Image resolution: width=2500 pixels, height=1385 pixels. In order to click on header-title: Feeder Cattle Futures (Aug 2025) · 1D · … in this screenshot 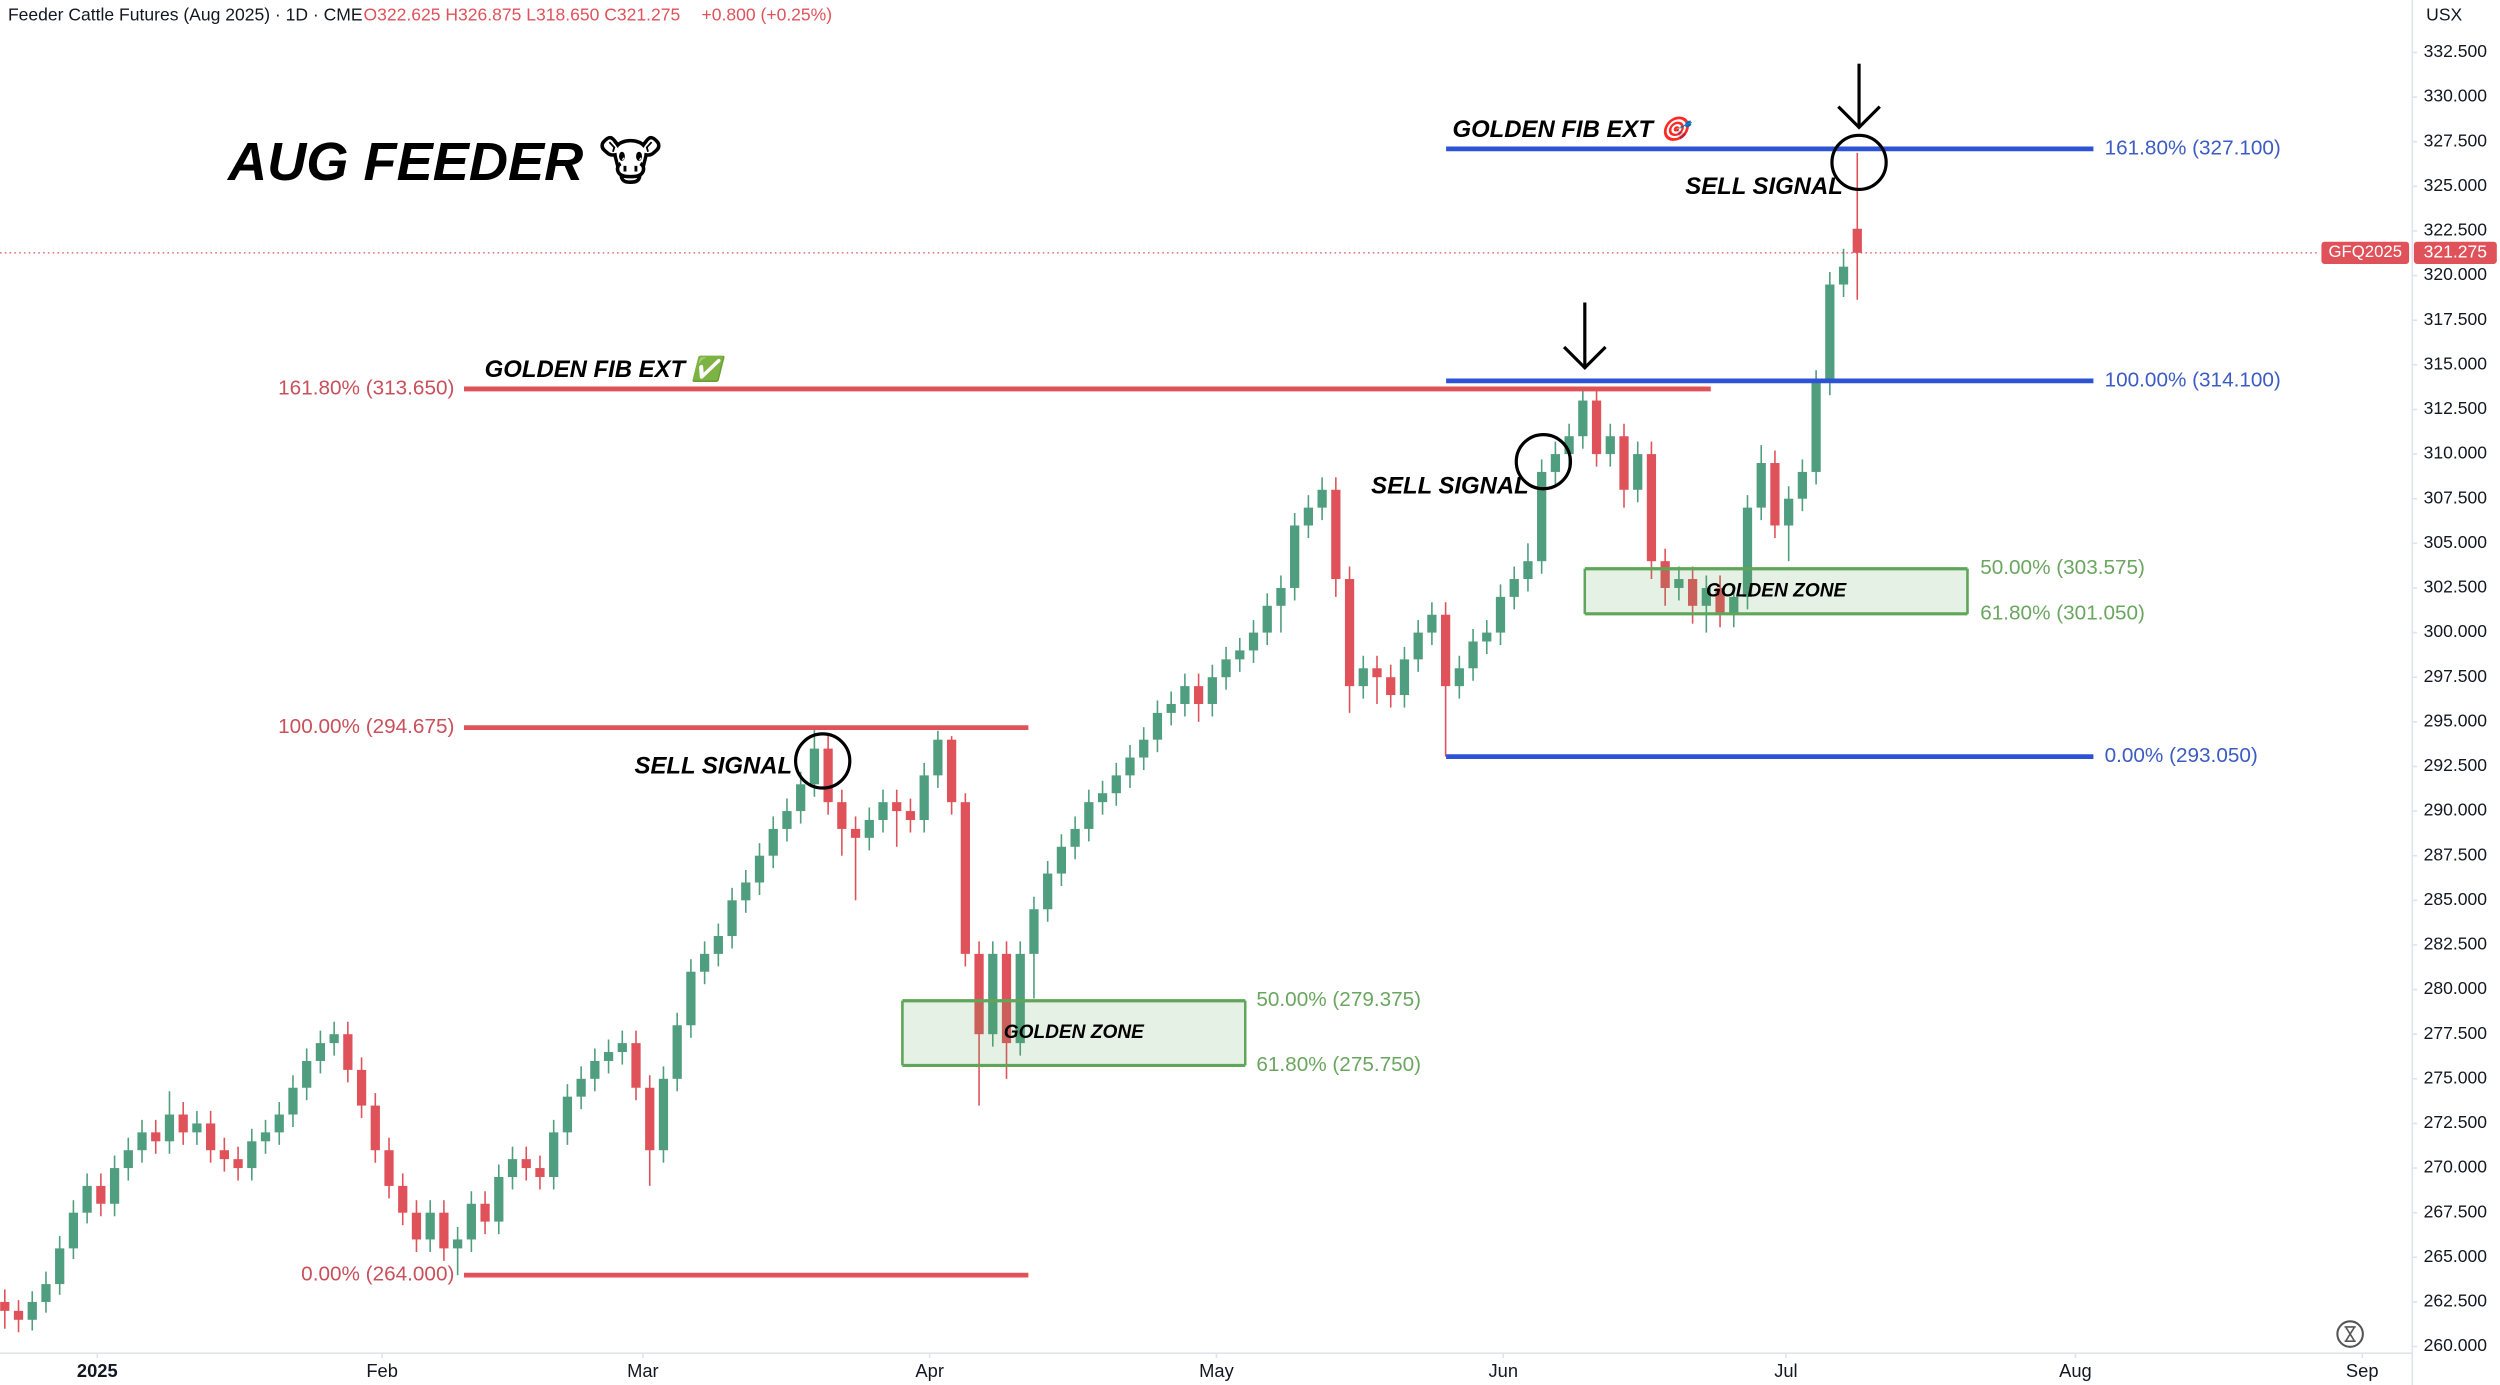, I will do `click(185, 15)`.